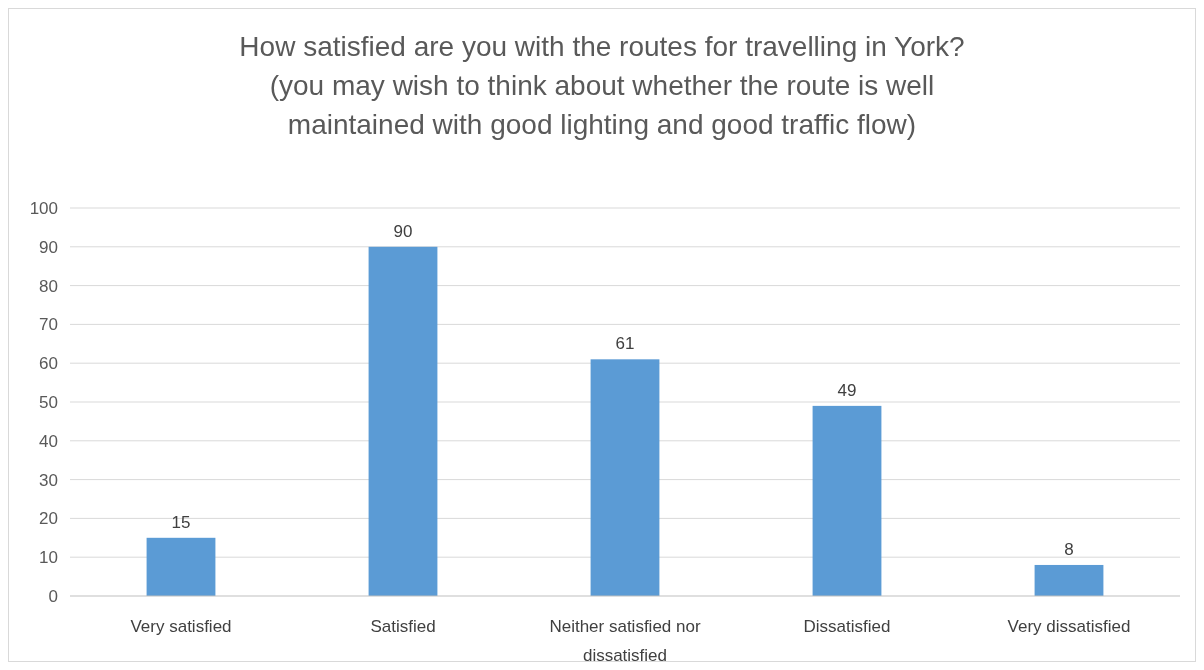 Image resolution: width=1204 pixels, height=670 pixels. I want to click on y-tick-label: 90, so click(48, 247).